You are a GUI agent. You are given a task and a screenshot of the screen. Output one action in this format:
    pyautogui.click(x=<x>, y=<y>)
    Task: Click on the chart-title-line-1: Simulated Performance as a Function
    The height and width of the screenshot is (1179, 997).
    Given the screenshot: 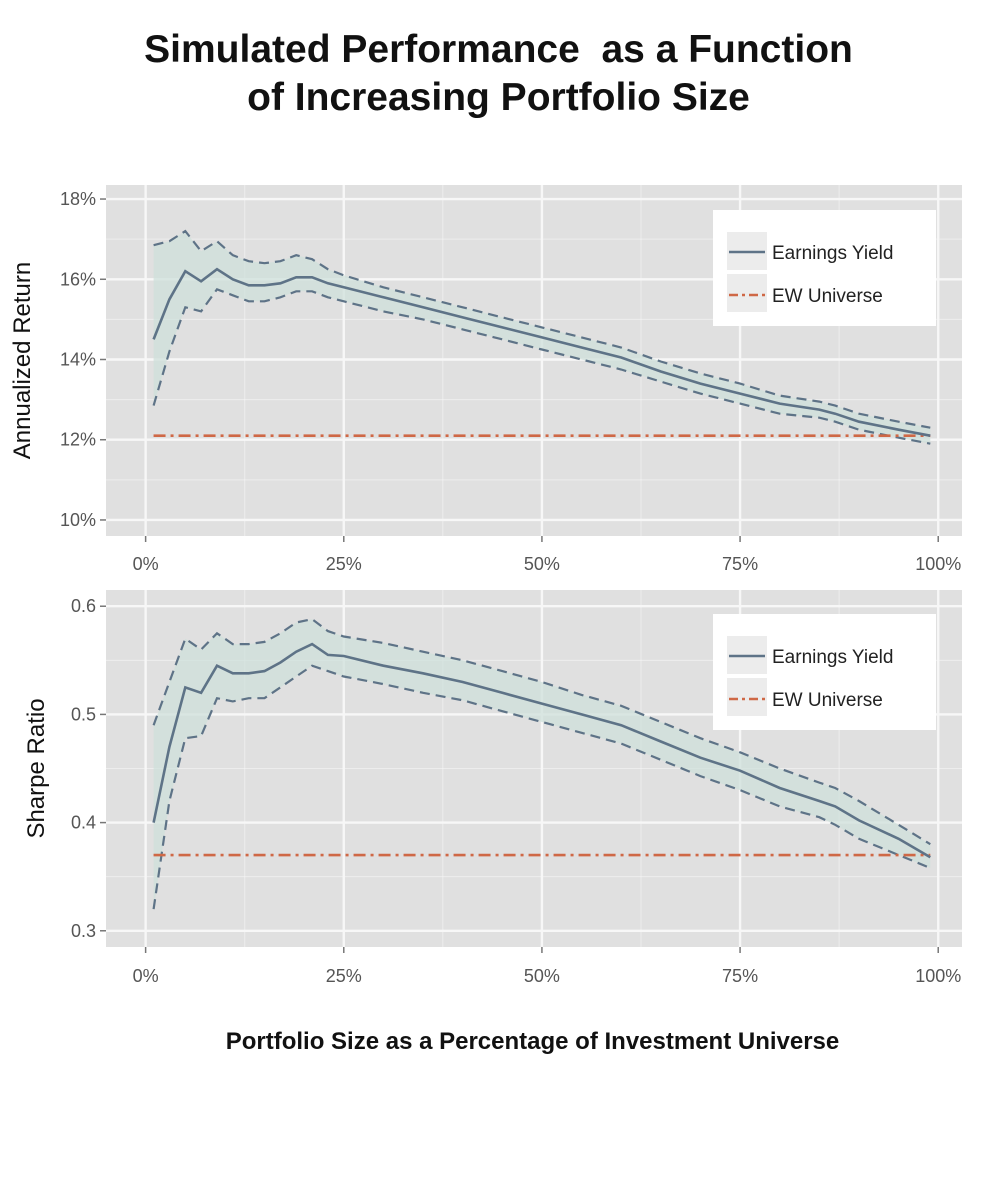 What is the action you would take?
    pyautogui.click(x=498, y=49)
    